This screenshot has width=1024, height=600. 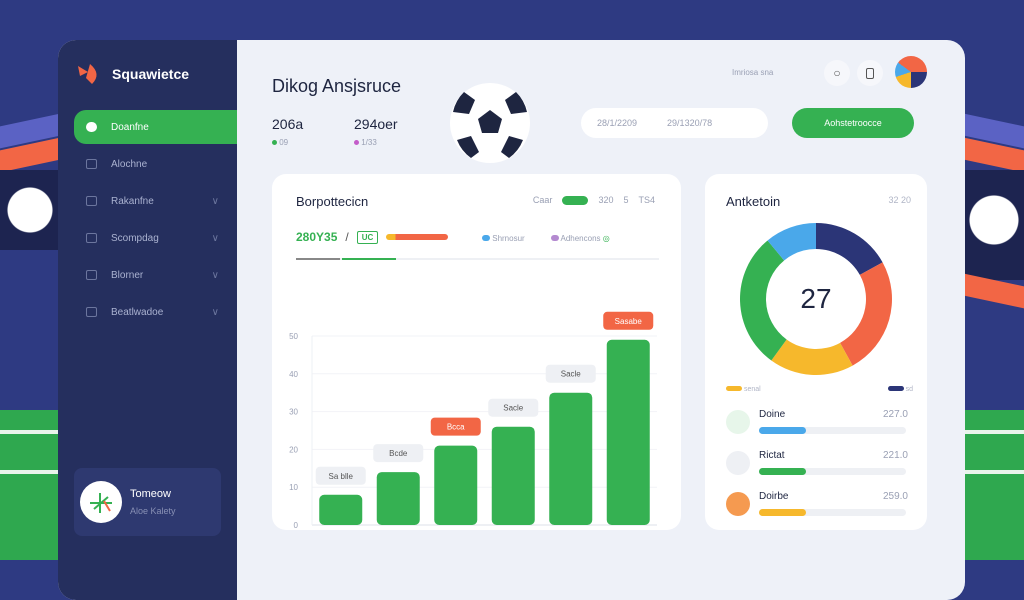 I want to click on data-label: Bcca, so click(x=456, y=427).